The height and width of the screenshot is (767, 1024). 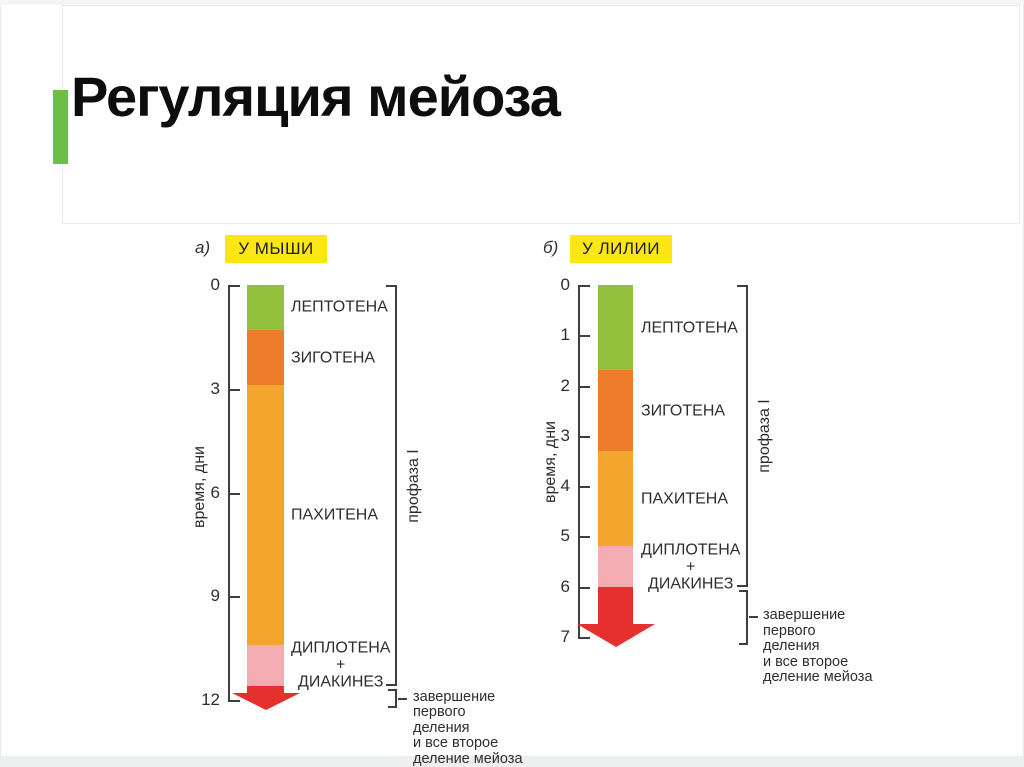 What do you see at coordinates (621, 249) in the screenshot?
I see `chart-header-lily: У ЛИЛИИ` at bounding box center [621, 249].